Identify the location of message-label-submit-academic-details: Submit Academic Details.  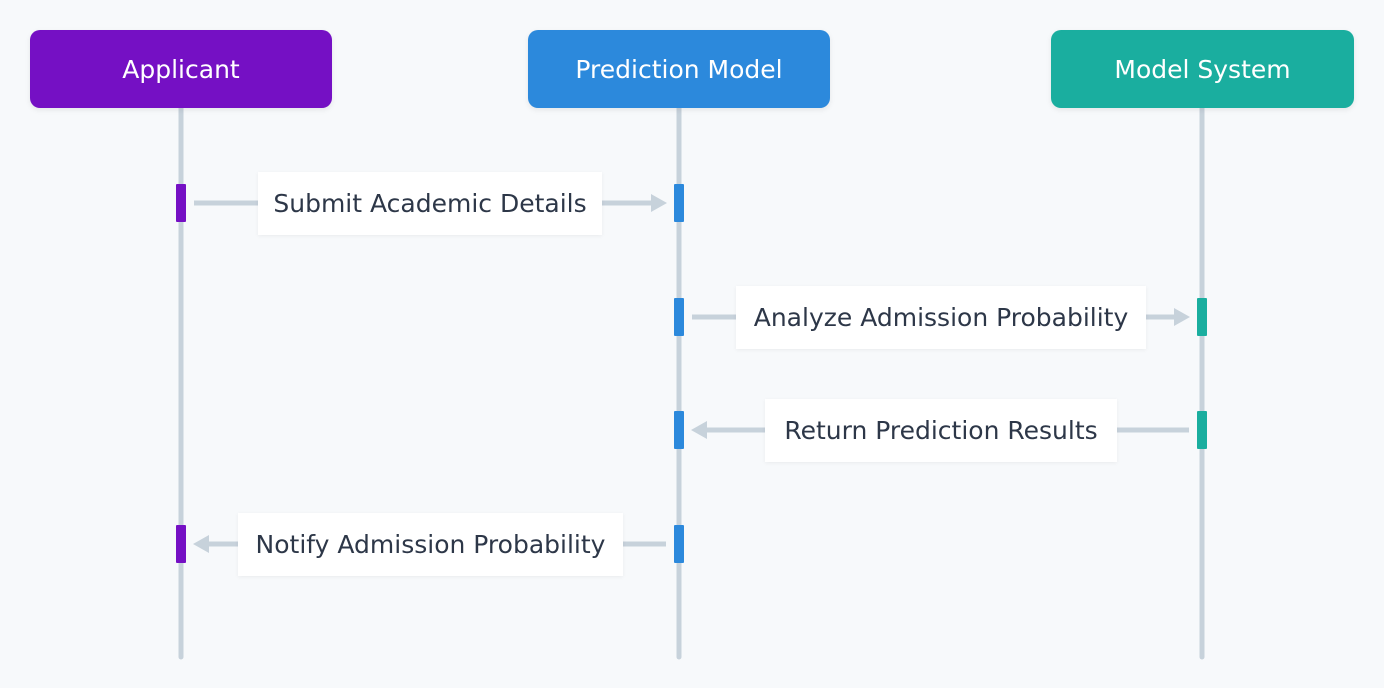
(430, 203).